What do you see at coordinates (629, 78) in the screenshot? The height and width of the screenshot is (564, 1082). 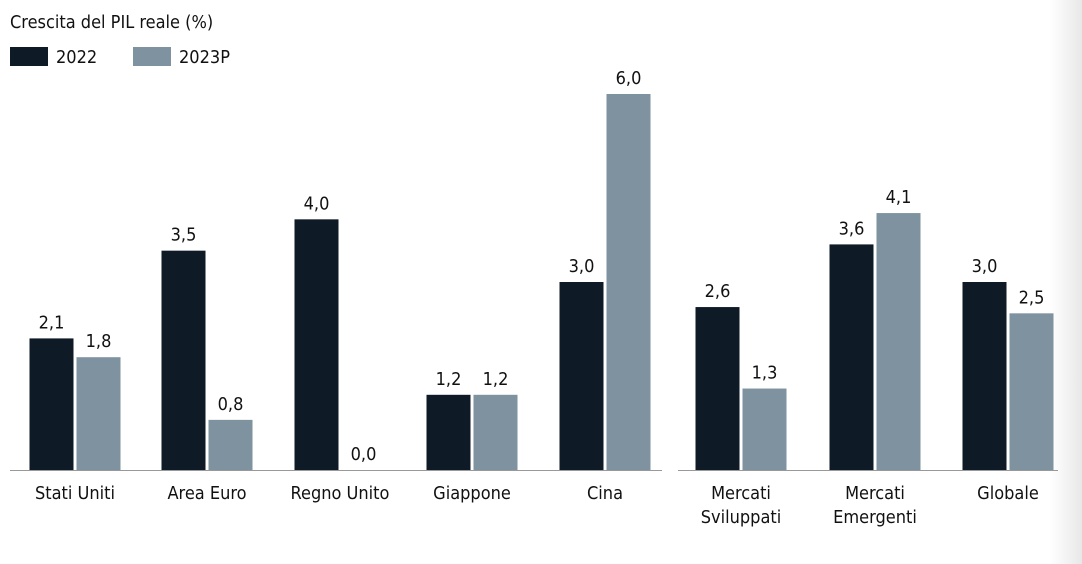 I see `value-label: 6,0` at bounding box center [629, 78].